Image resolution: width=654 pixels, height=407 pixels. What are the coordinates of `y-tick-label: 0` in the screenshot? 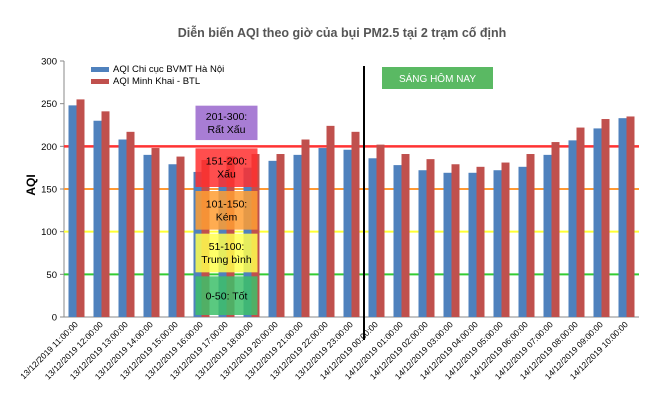 It's located at (54, 318).